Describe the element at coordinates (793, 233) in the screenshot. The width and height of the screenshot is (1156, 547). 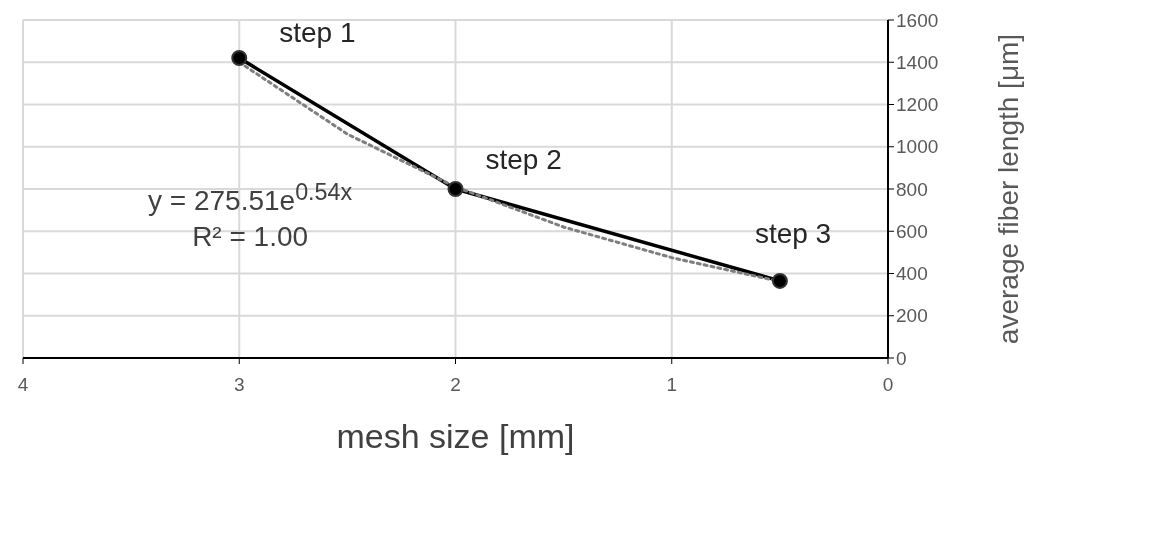
I see `annotation: step 3` at that location.